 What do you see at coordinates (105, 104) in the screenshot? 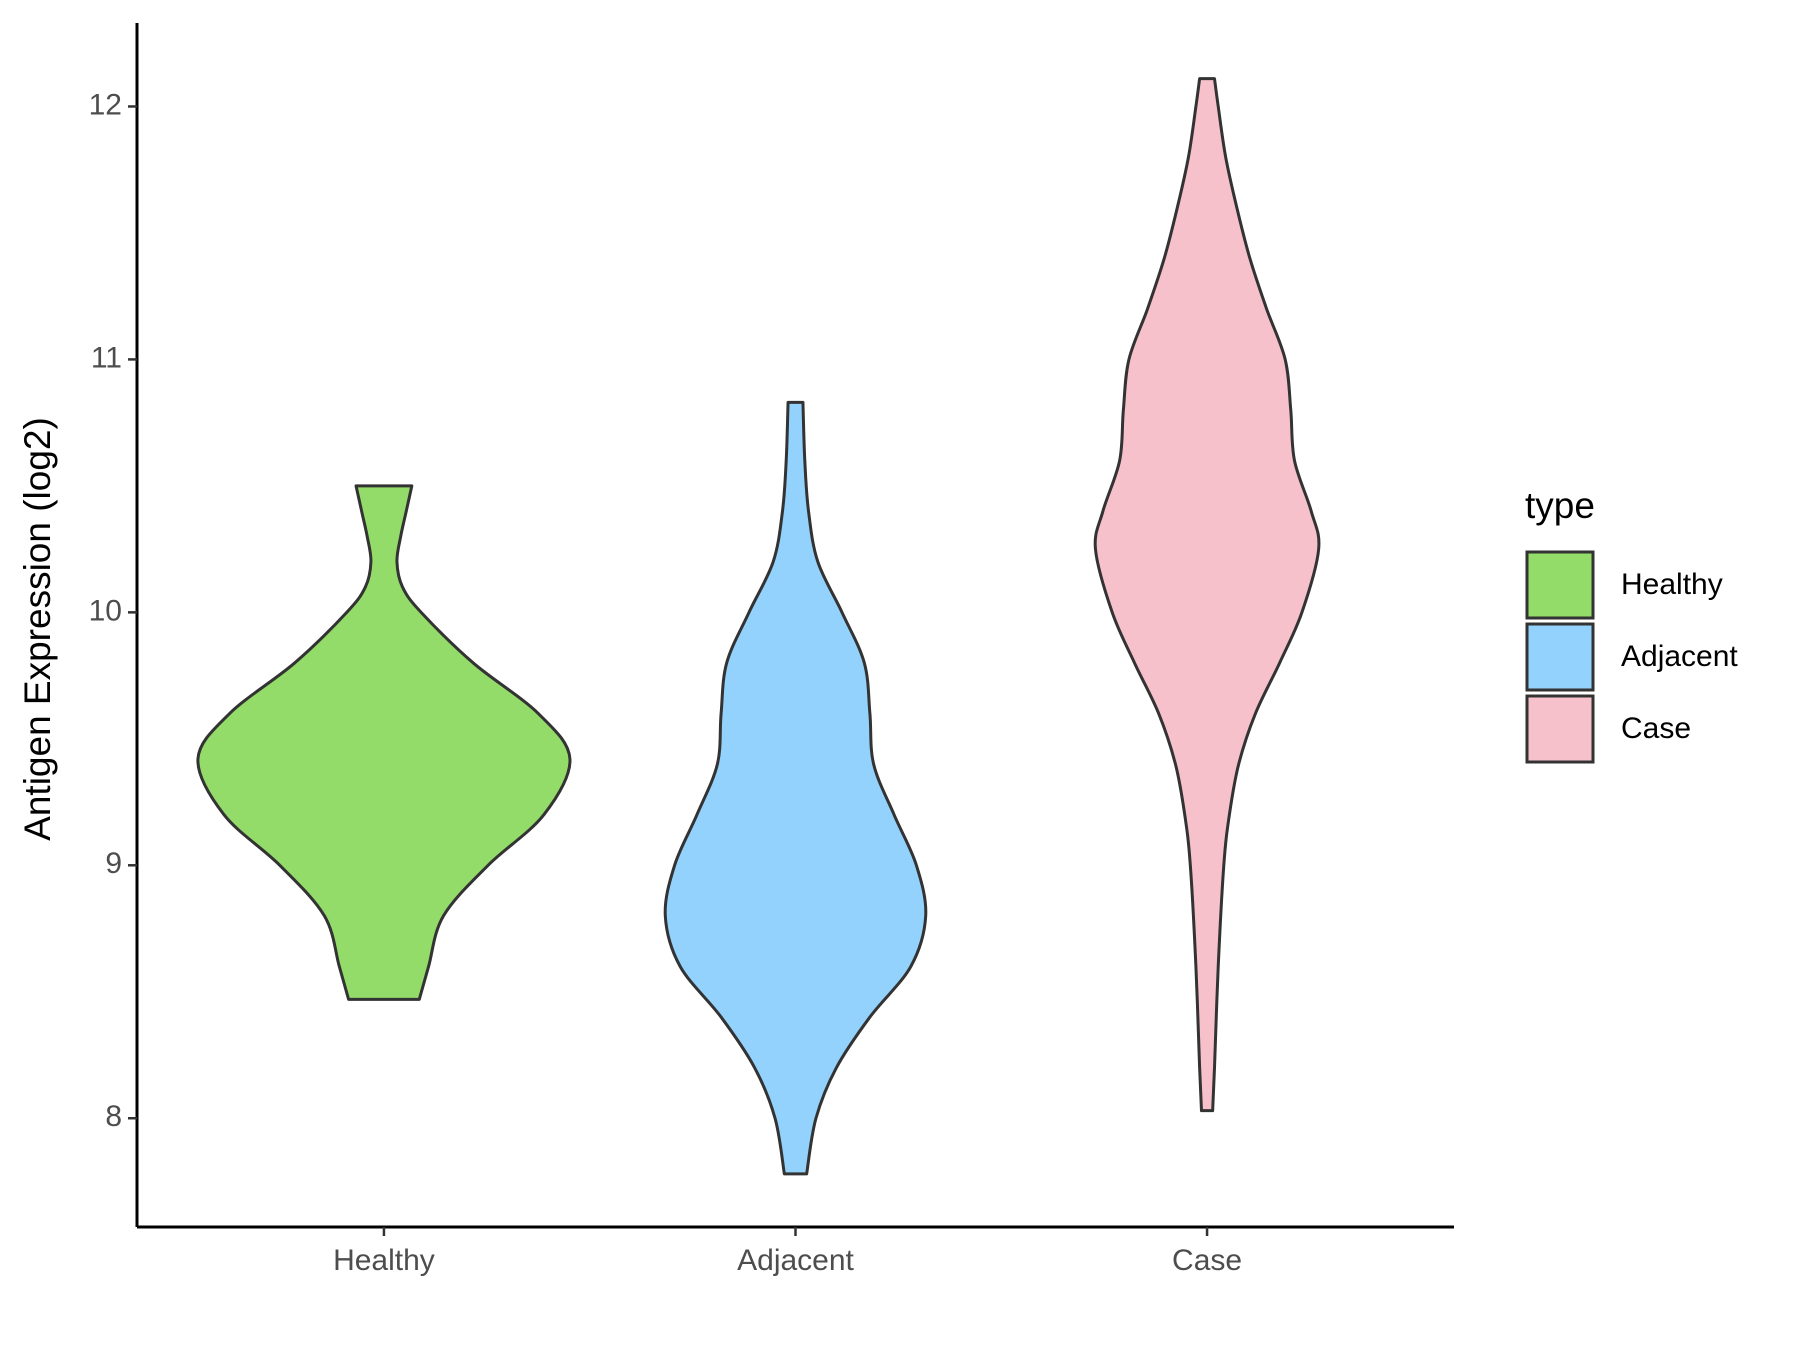
I see `y-tick-label: 12` at bounding box center [105, 104].